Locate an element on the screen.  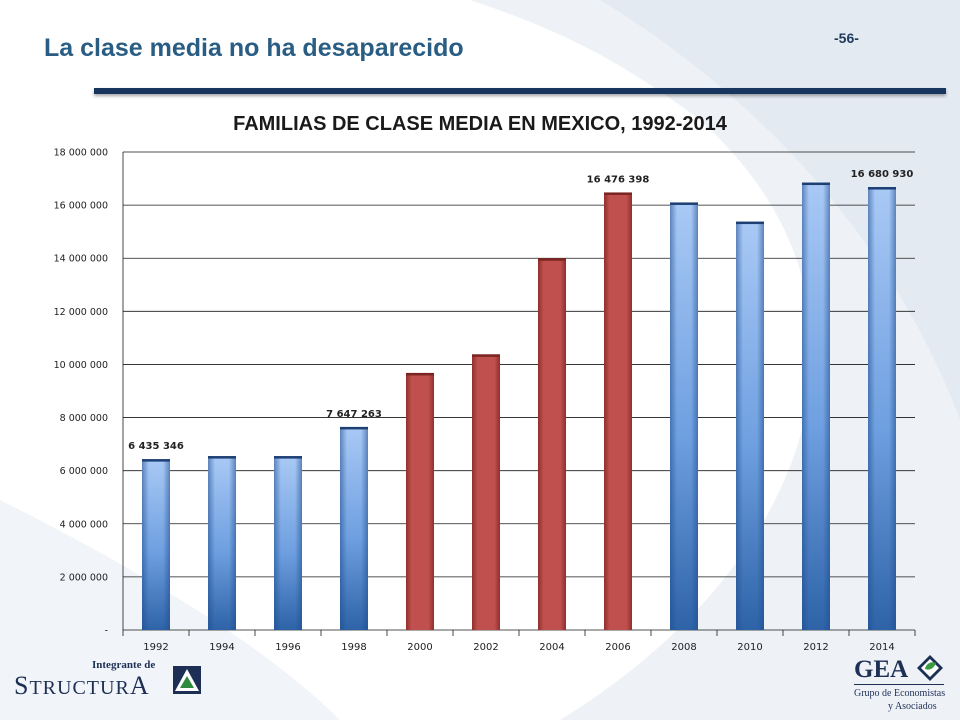
gea-logo: GEA Grupo de Economistas y Asociados is located at coordinates (903, 684).